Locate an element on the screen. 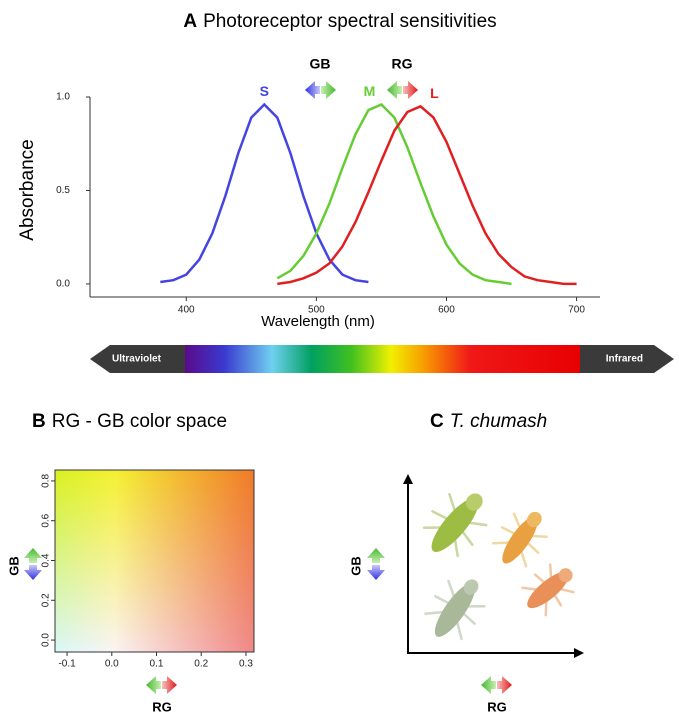 Image resolution: width=679 pixels, height=716 pixels. y-tick-label: 0.4 is located at coordinates (46, 560).